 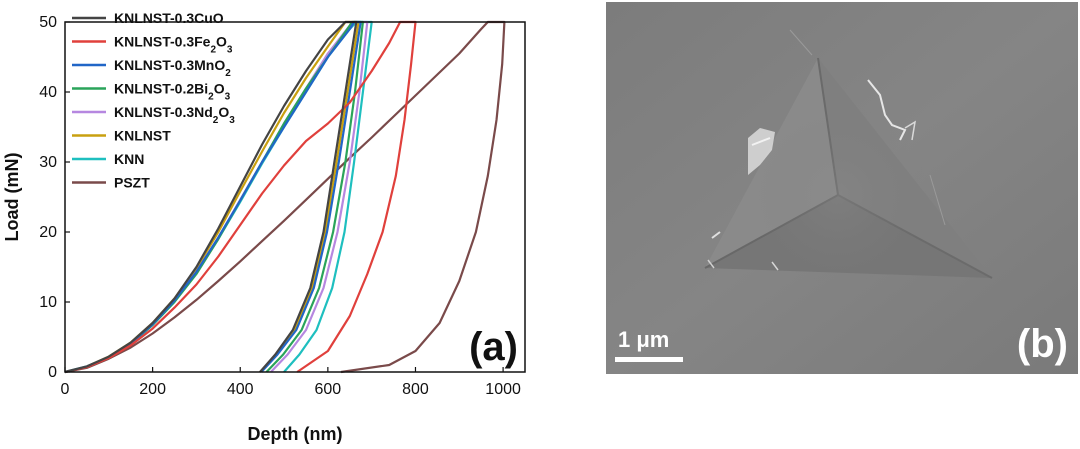 I want to click on y-tick-label: 40, so click(x=48, y=92).